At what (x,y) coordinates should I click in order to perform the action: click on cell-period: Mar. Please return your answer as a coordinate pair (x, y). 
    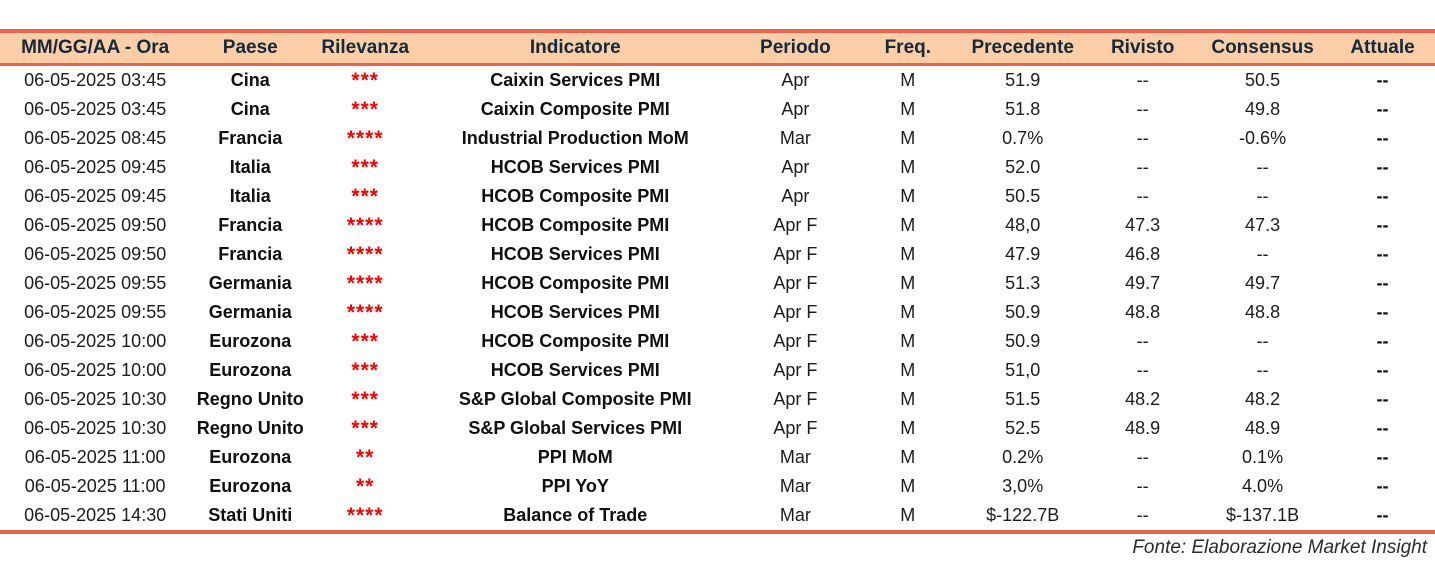
    Looking at the image, I should click on (795, 457).